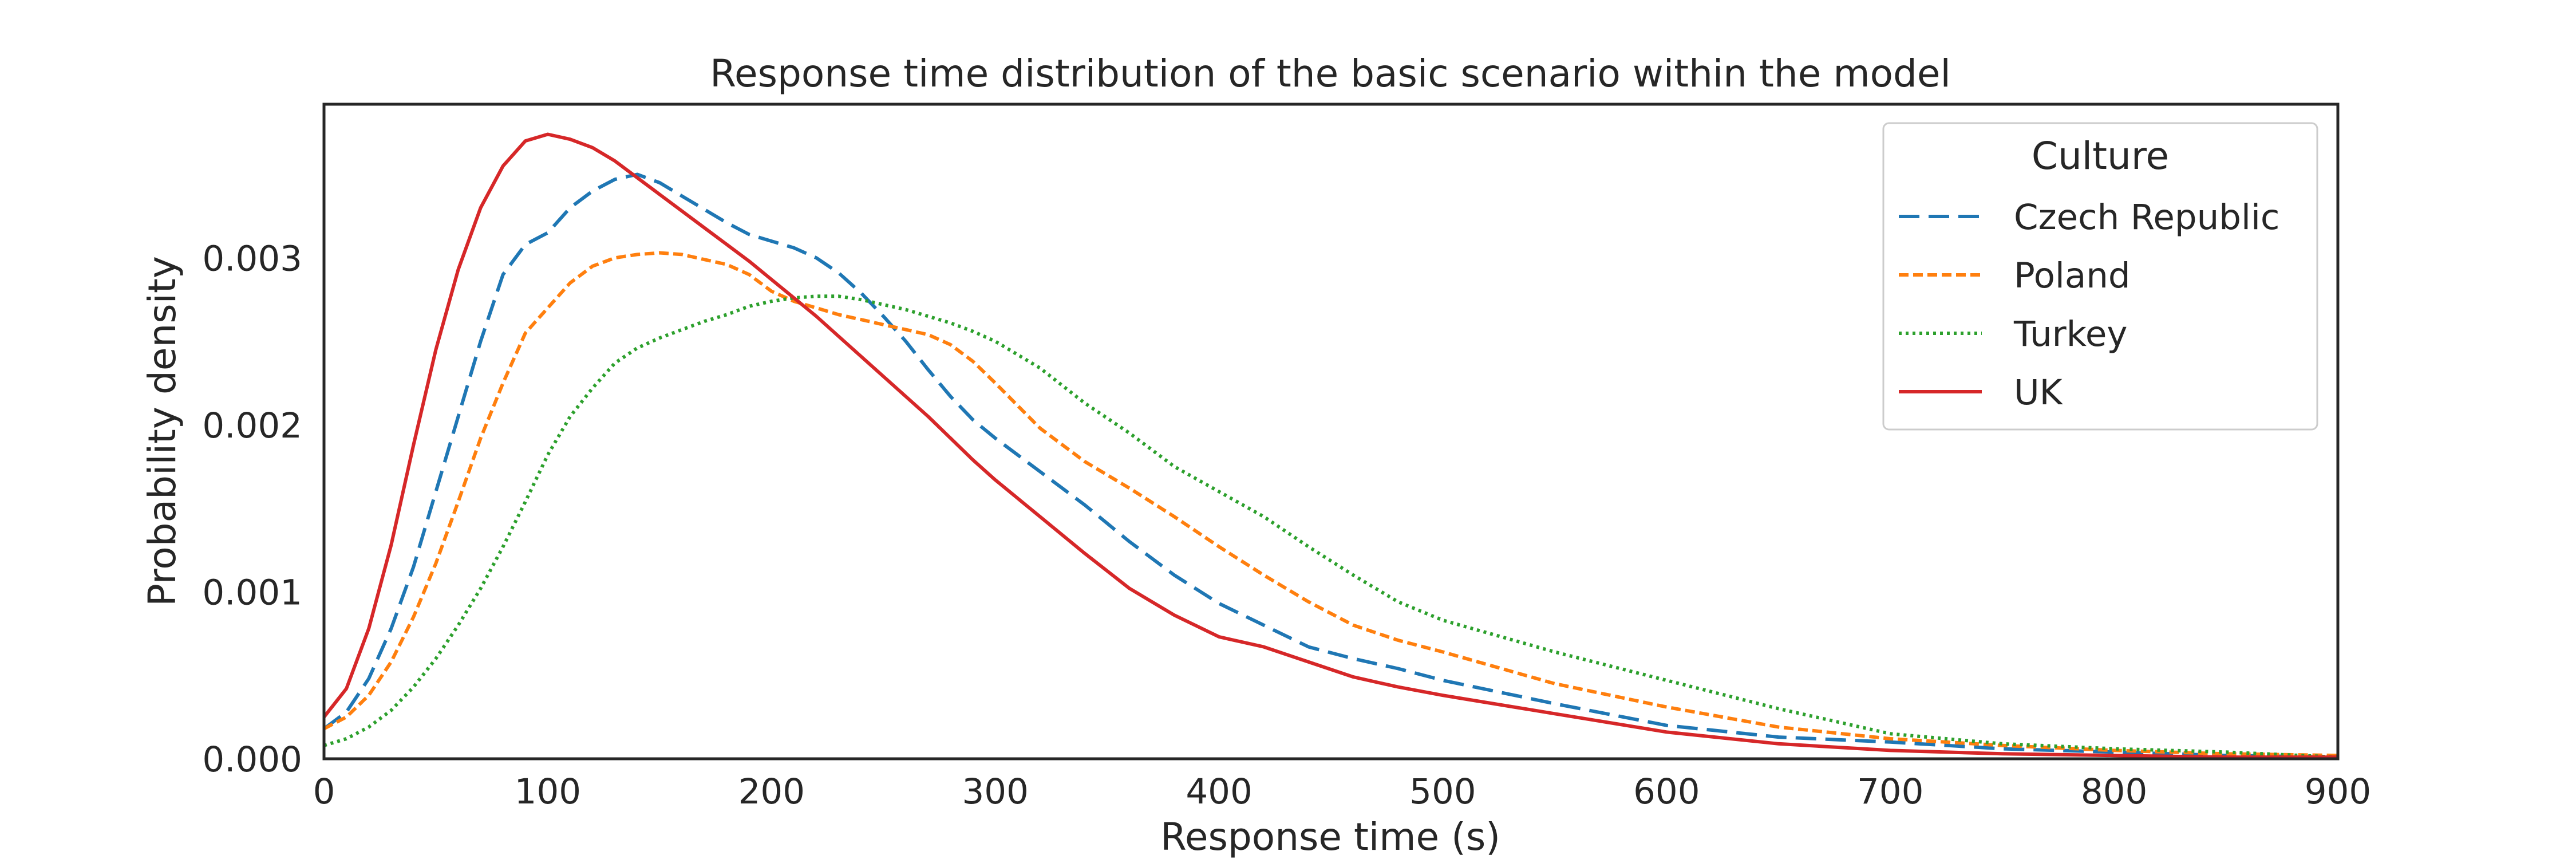  Describe the element at coordinates (2146, 217) in the screenshot. I see `legend-label-czech-republic: Czech Republic` at that location.